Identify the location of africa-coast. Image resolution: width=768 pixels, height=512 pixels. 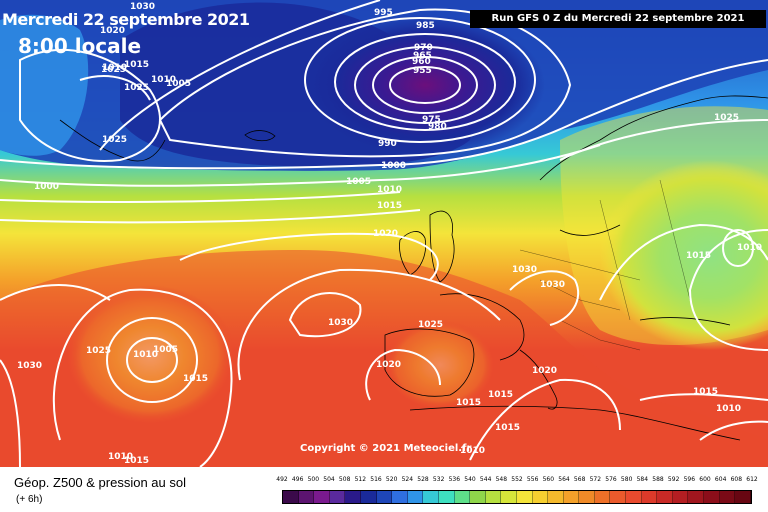
(575, 423).